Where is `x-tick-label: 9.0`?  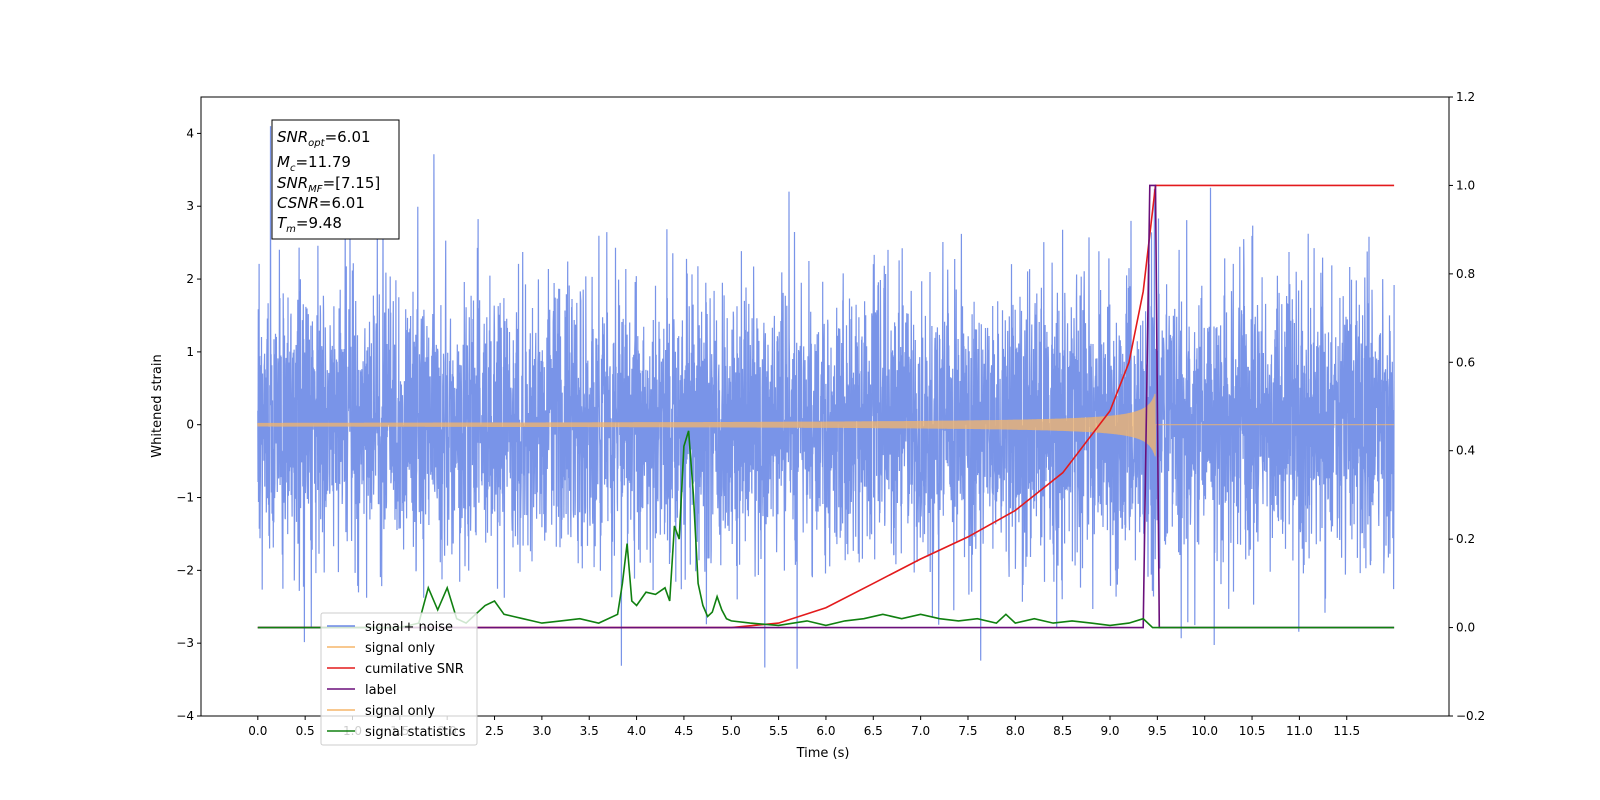 x-tick-label: 9.0 is located at coordinates (1109, 731).